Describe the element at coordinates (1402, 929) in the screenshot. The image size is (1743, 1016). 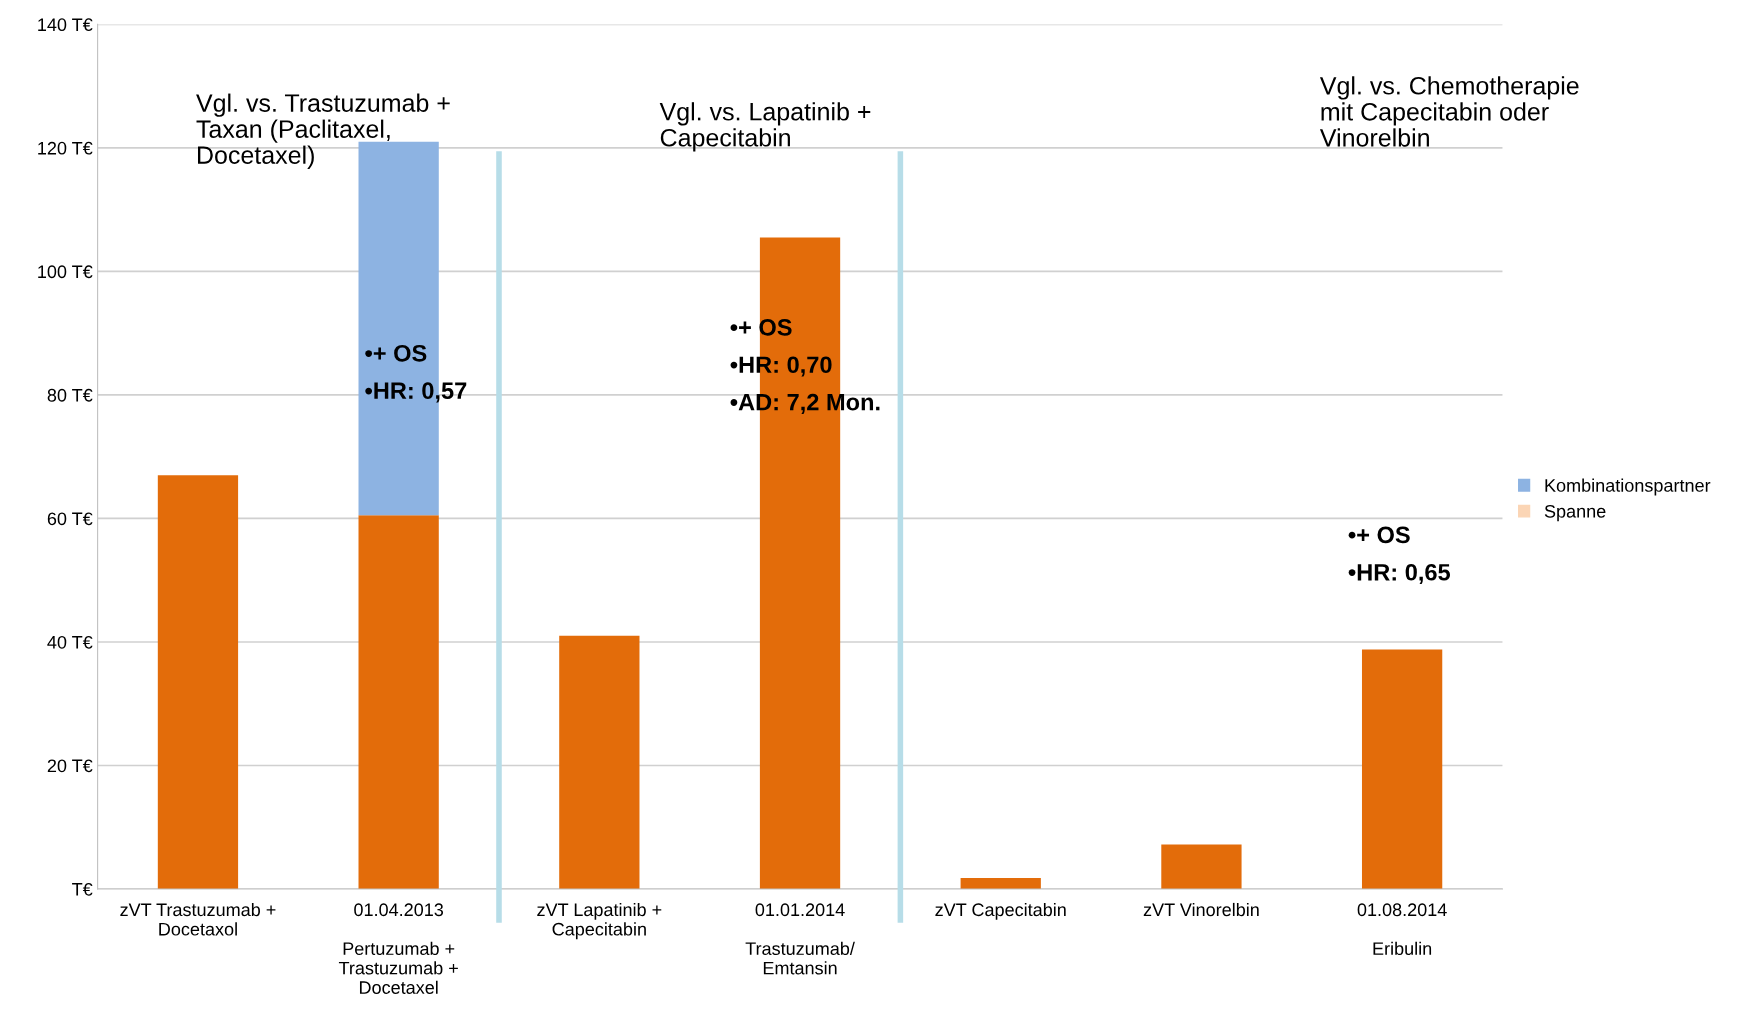
I see `category-label: 01.08.2014 Eribulin` at that location.